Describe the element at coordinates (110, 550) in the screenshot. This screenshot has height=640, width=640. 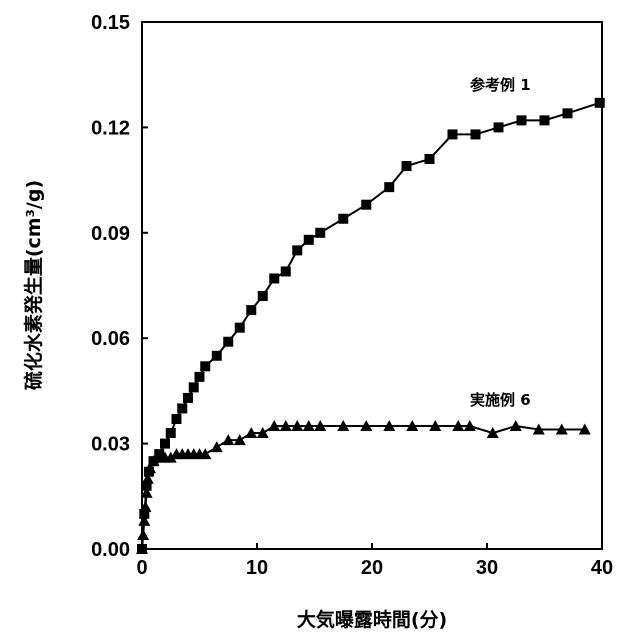
I see `y-tick-label: 0.00` at that location.